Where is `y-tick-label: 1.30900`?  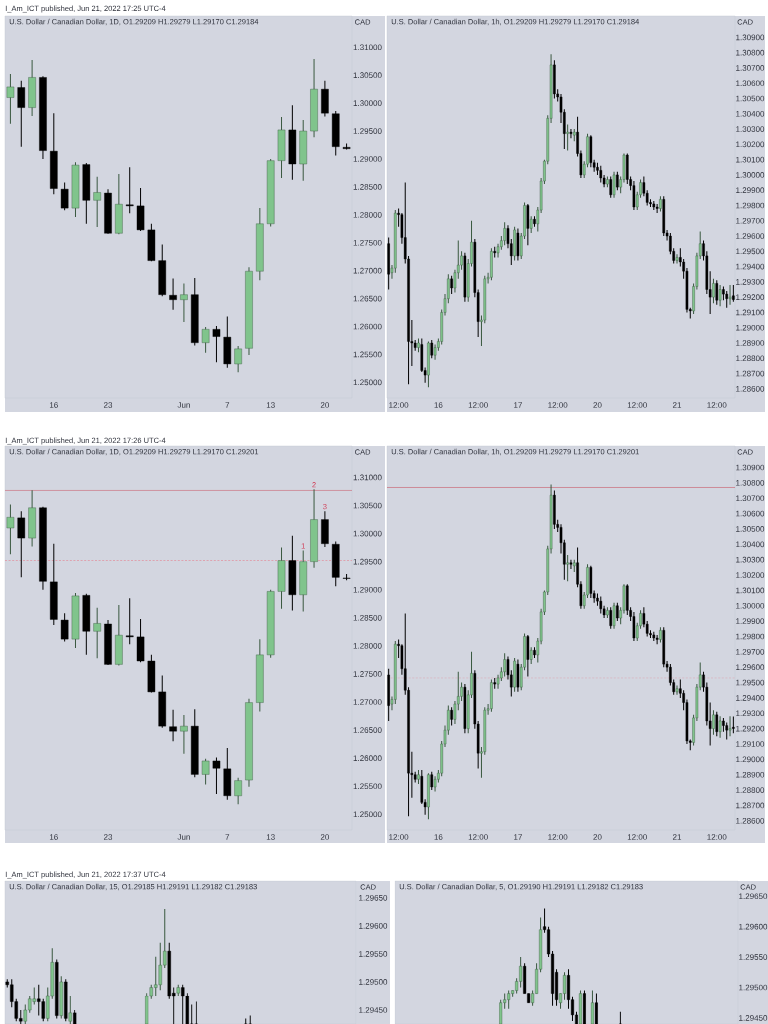
y-tick-label: 1.30900 is located at coordinates (750, 467).